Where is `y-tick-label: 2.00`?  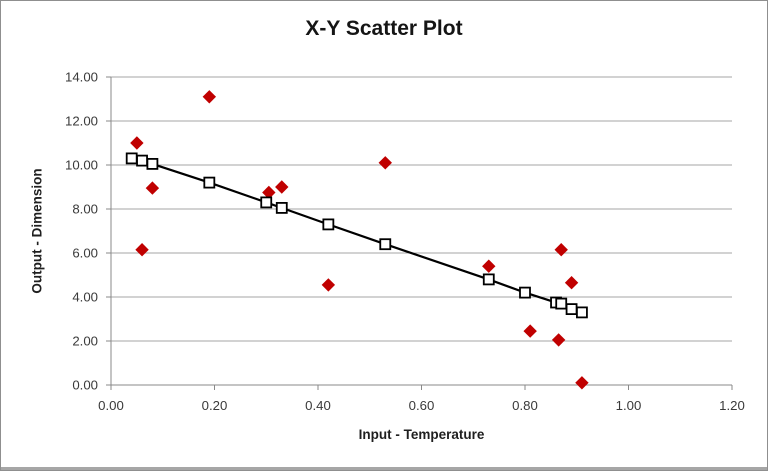 y-tick-label: 2.00 is located at coordinates (85, 341).